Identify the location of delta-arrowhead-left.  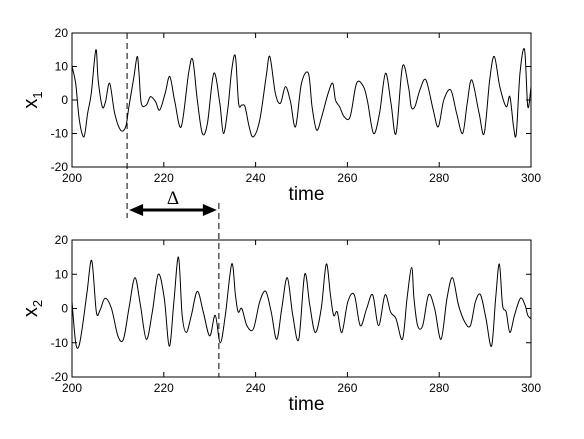
(136, 210).